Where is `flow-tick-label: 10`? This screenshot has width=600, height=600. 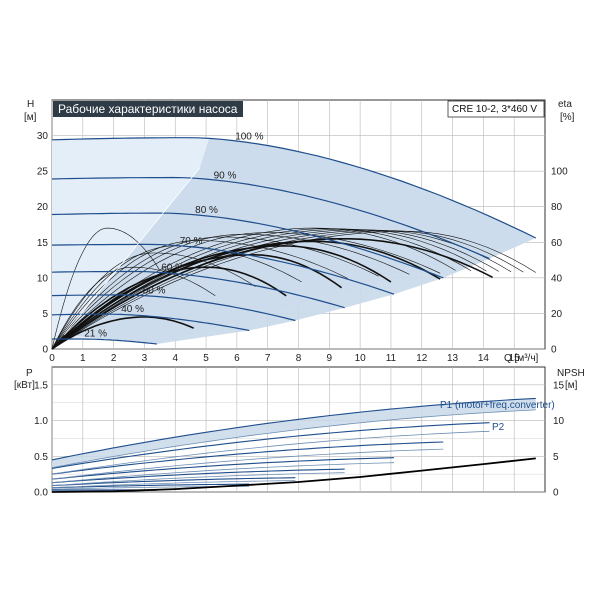 flow-tick-label: 10 is located at coordinates (361, 358).